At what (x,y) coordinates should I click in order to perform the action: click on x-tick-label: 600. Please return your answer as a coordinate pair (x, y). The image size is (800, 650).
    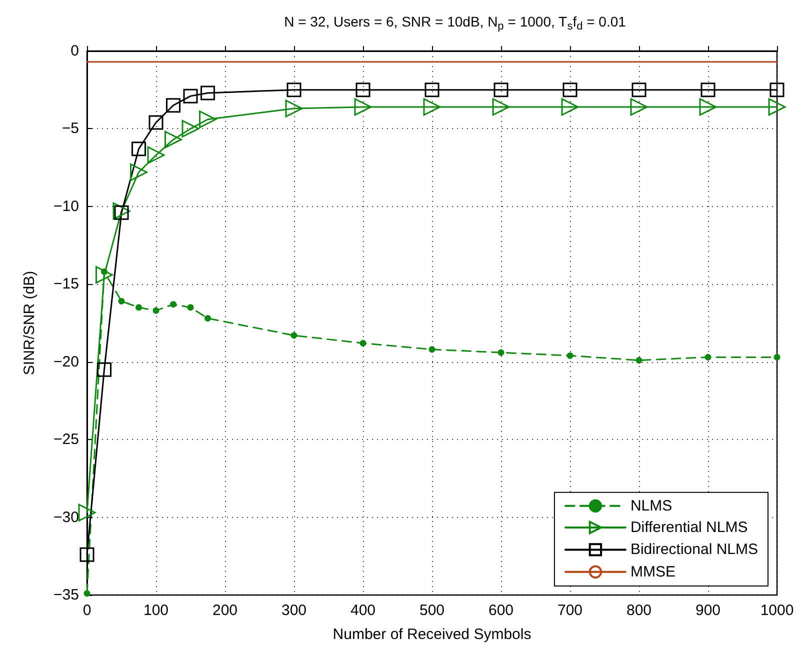
    Looking at the image, I should click on (501, 610).